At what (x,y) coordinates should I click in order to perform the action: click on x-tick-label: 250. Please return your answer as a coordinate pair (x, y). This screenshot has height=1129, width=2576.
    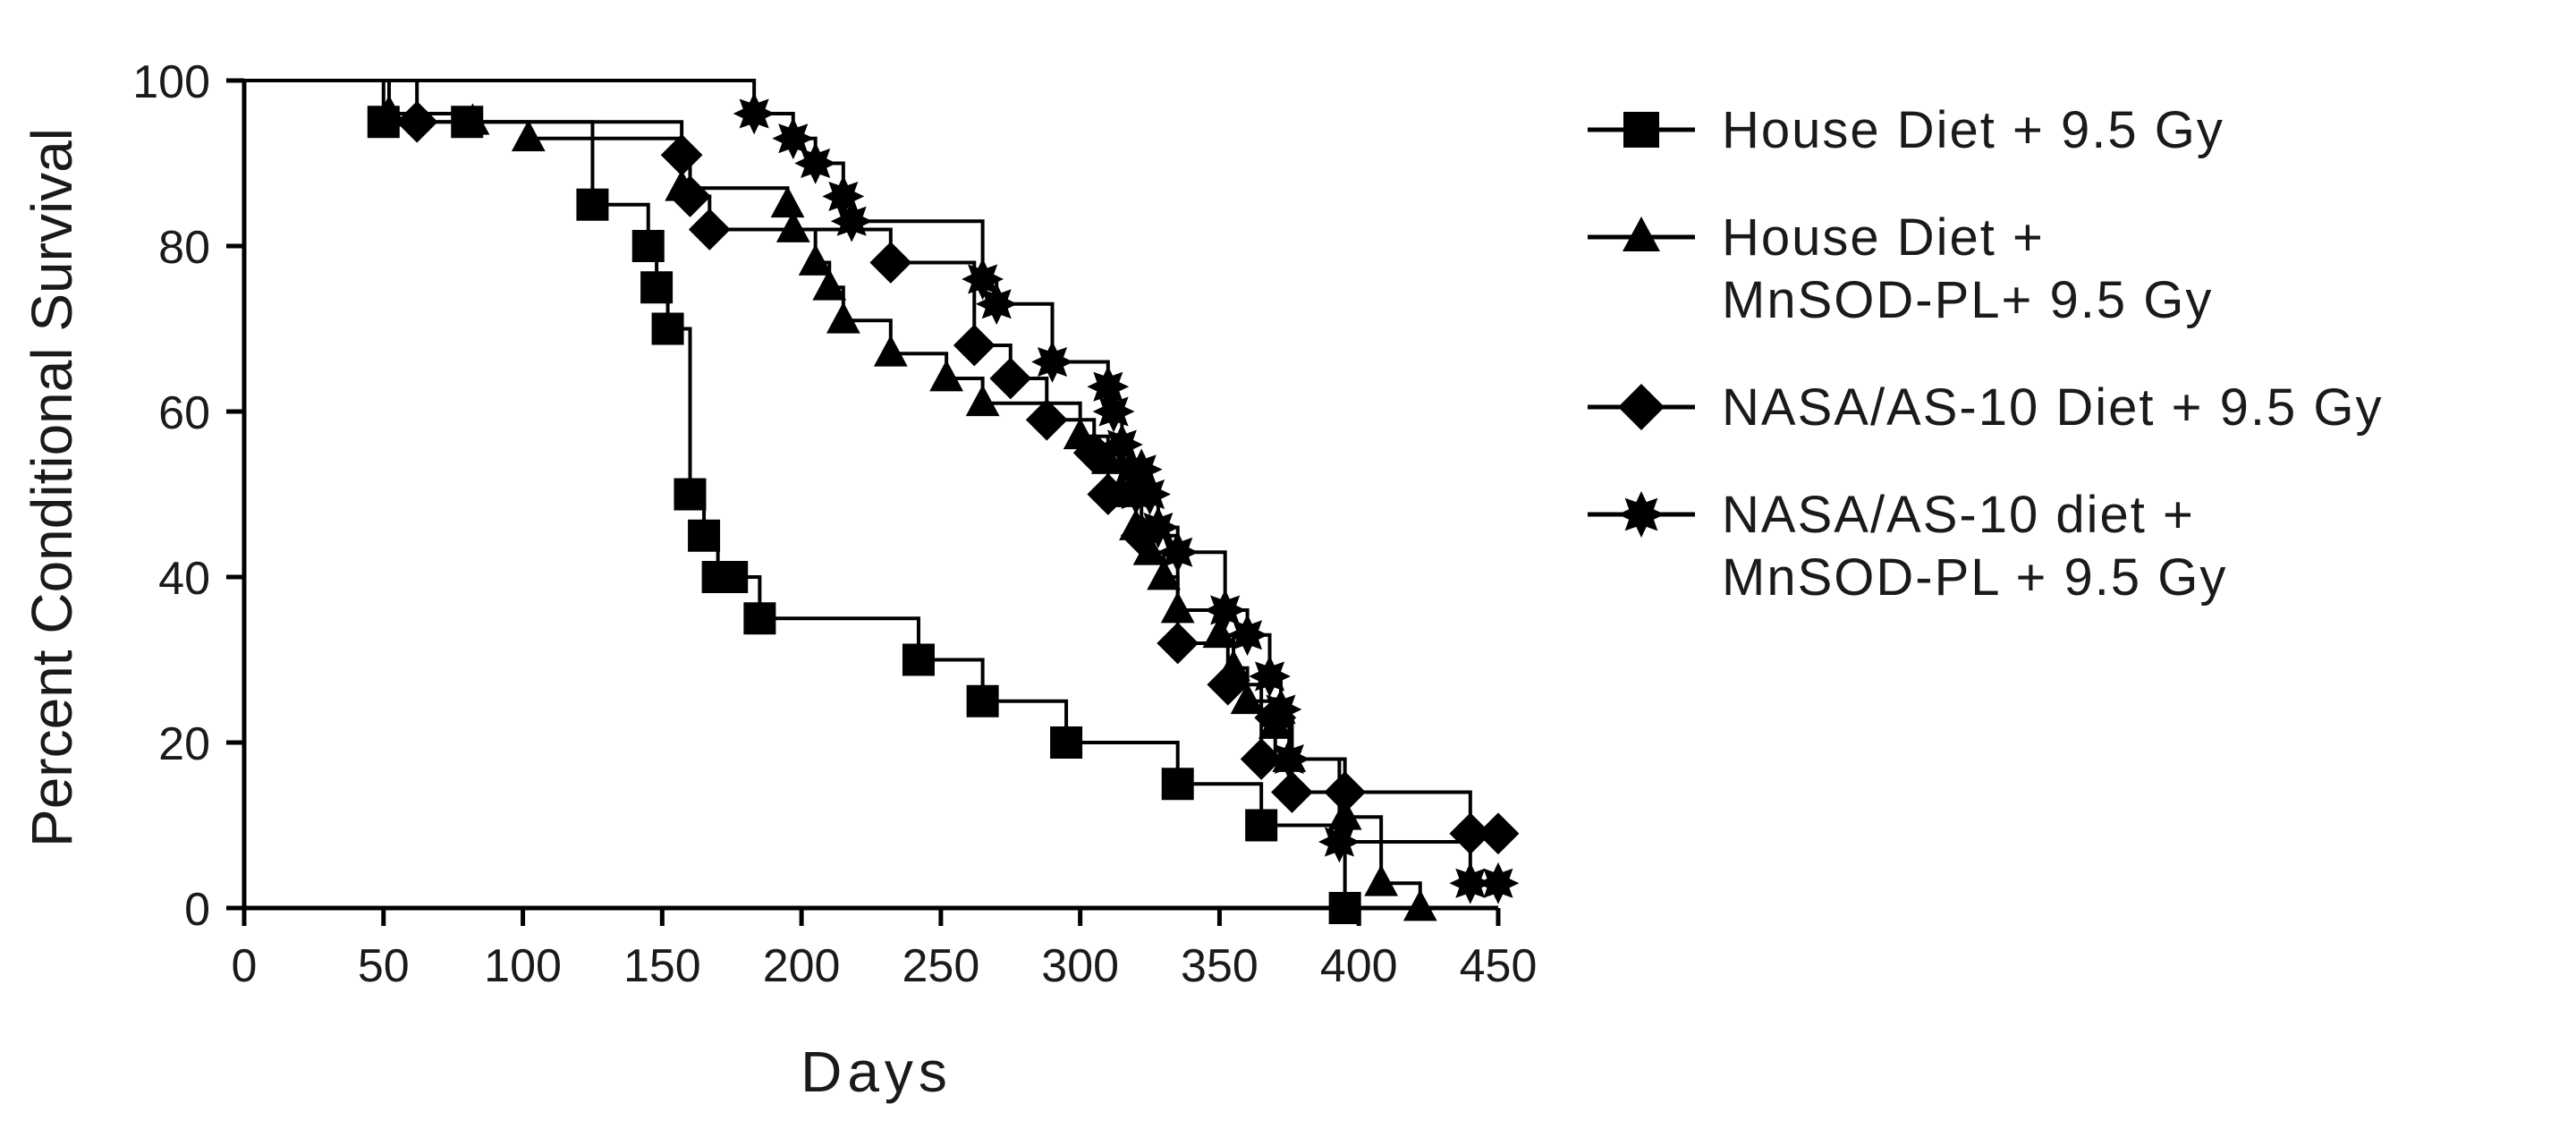
    Looking at the image, I should click on (941, 966).